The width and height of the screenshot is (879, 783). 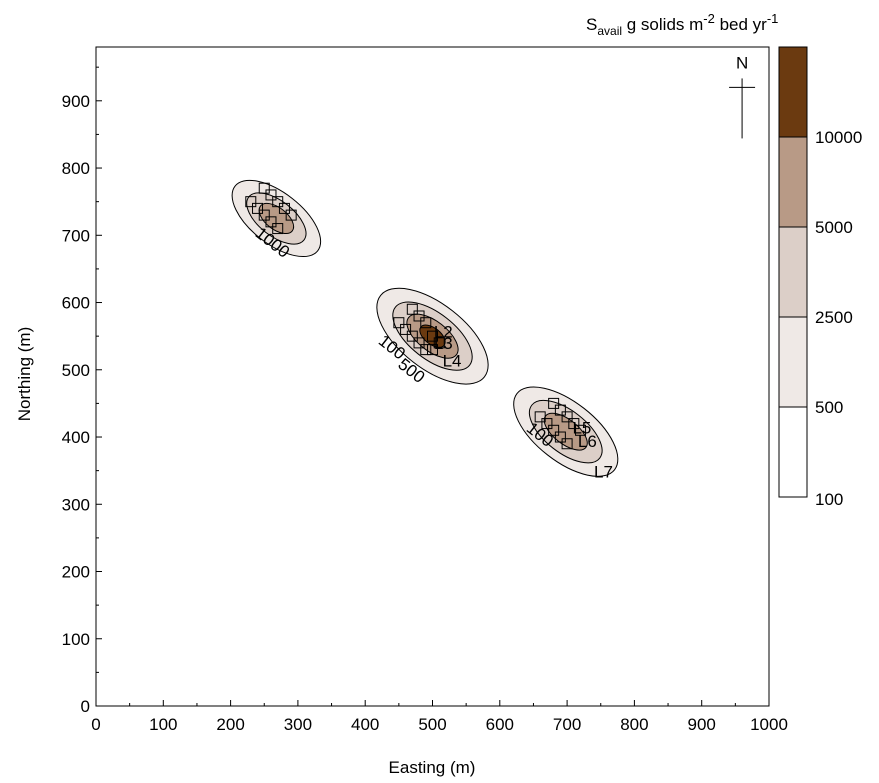 I want to click on colorbar-level-label: 100, so click(x=829, y=499).